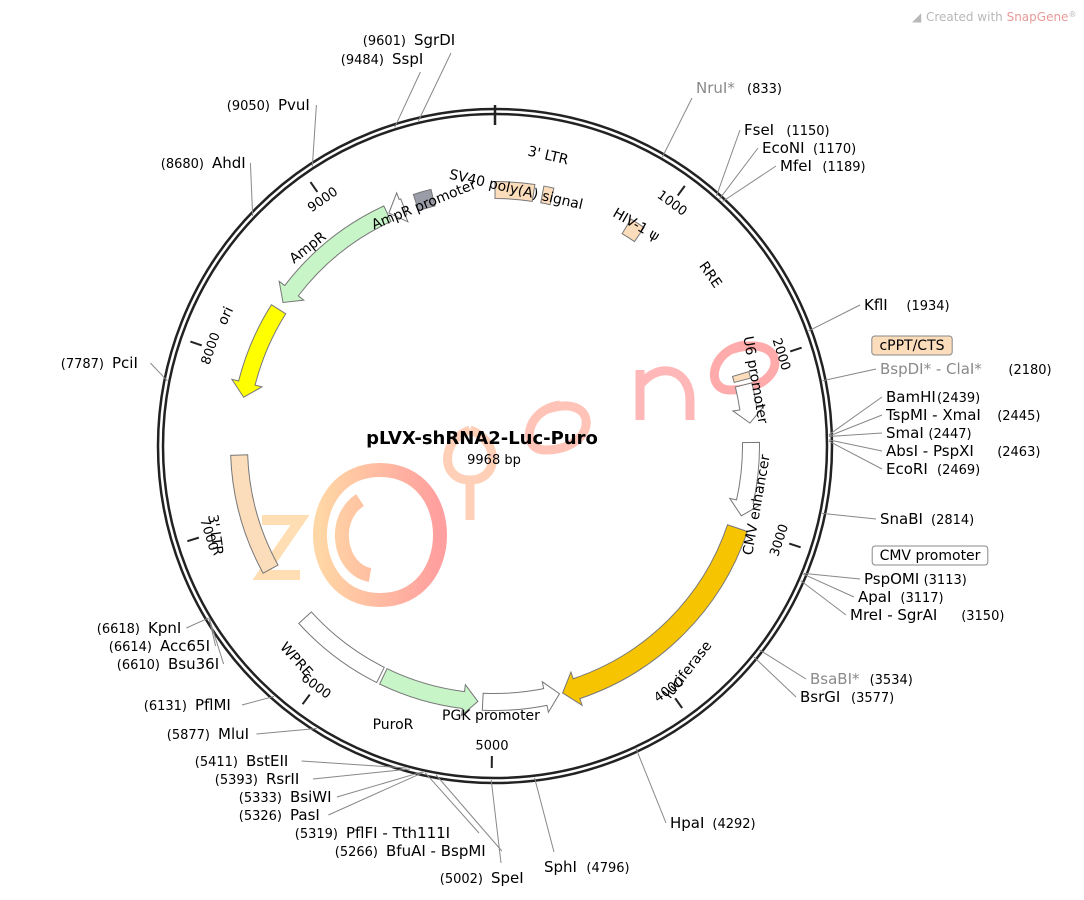  What do you see at coordinates (279, 815) in the screenshot?
I see `site-pasi: (5326) PasI` at bounding box center [279, 815].